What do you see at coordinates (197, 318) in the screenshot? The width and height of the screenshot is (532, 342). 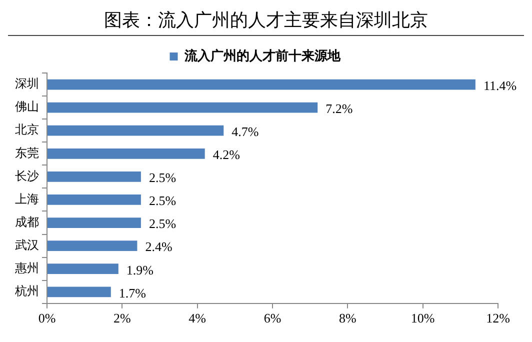 I see `x-tick-label: 4%` at bounding box center [197, 318].